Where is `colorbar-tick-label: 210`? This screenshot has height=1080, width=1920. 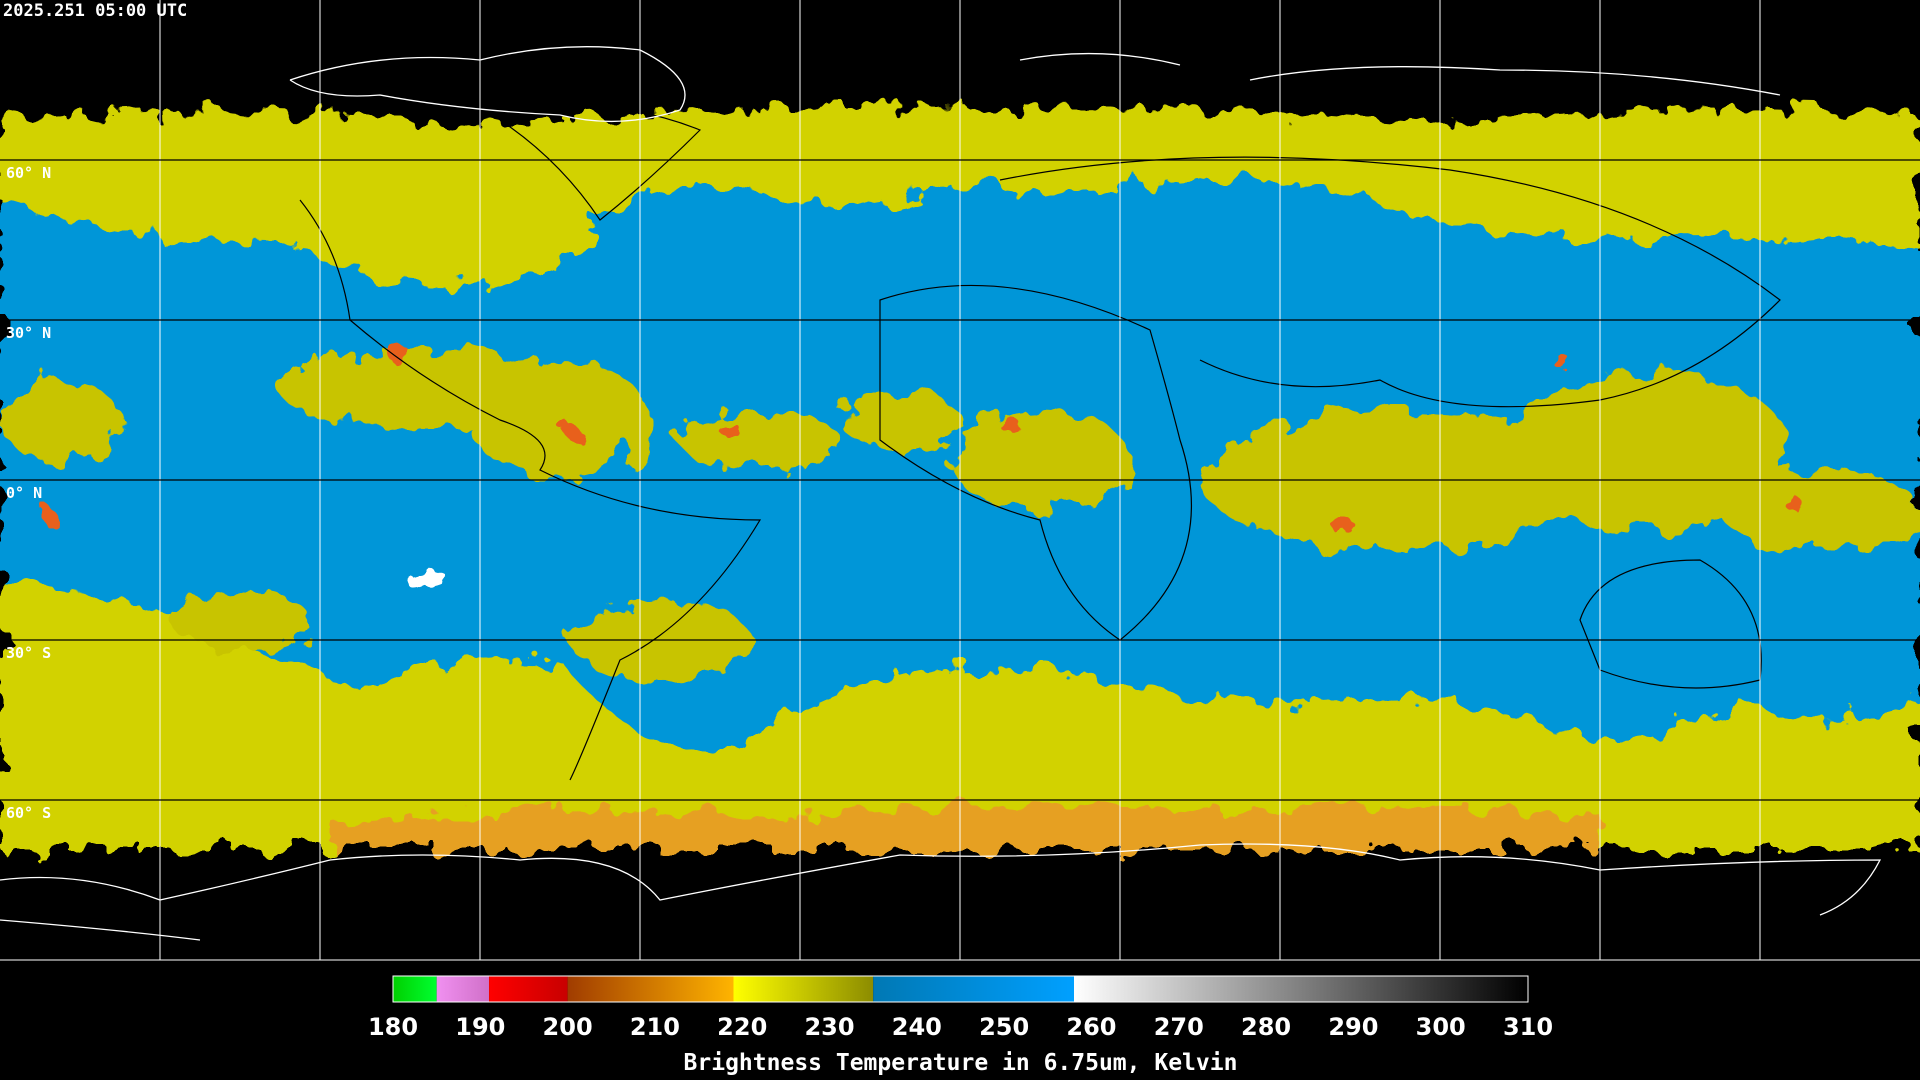
colorbar-tick-label: 210 is located at coordinates (655, 1027).